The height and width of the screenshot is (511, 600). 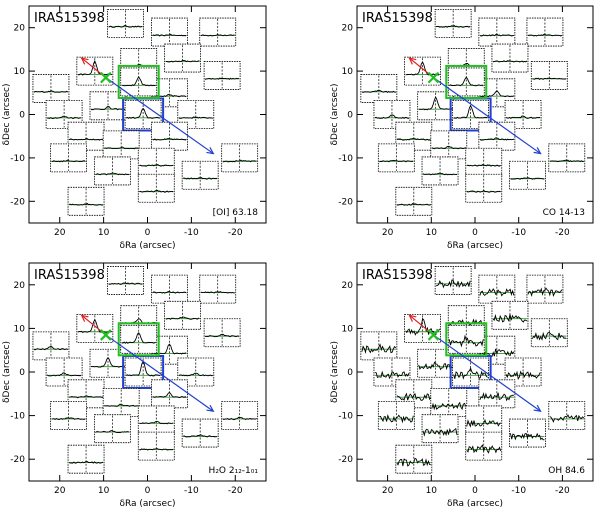 What do you see at coordinates (20, 29) in the screenshot?
I see `y-tick-label: 20` at bounding box center [20, 29].